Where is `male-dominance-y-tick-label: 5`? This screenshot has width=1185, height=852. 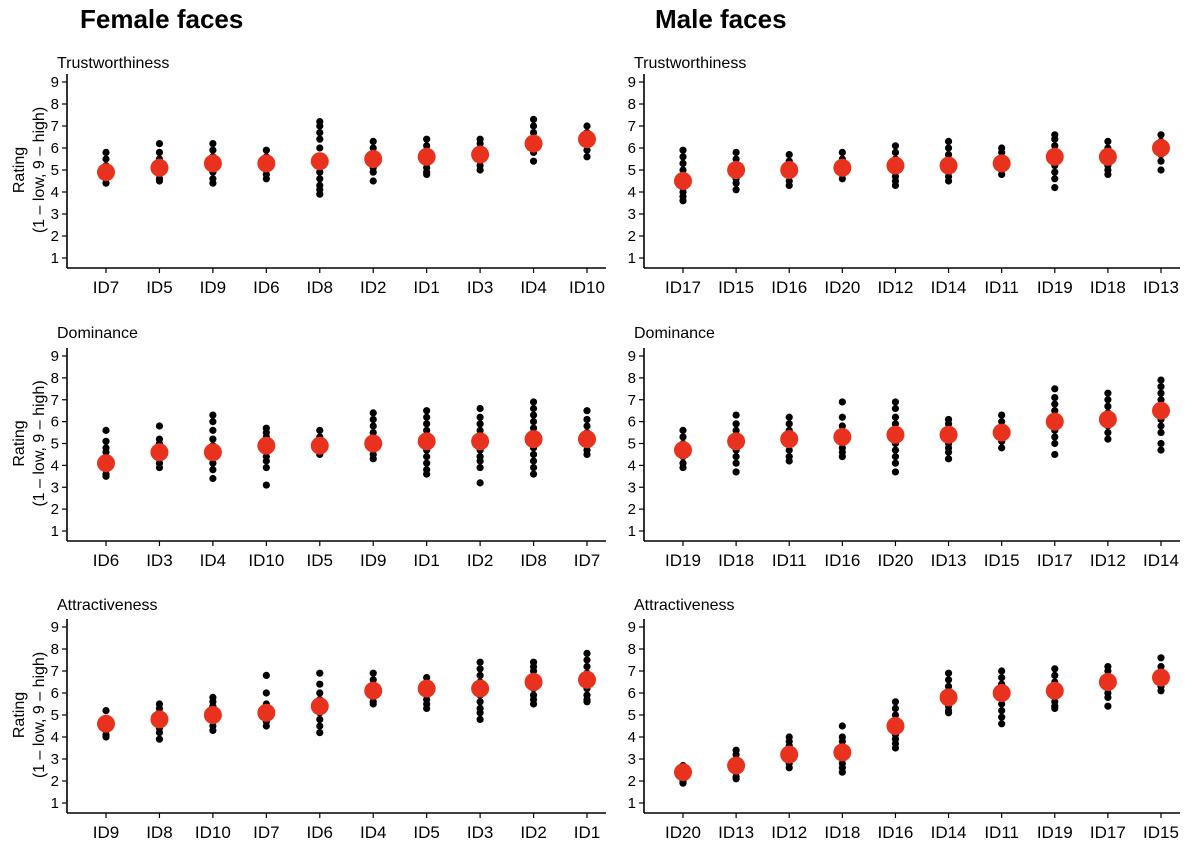 male-dominance-y-tick-label: 5 is located at coordinates (632, 444).